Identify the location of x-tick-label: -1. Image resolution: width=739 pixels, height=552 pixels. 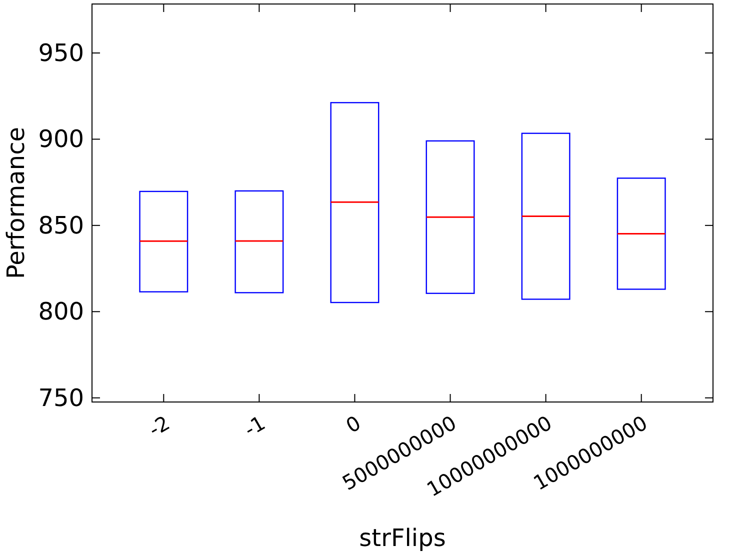
(255, 426).